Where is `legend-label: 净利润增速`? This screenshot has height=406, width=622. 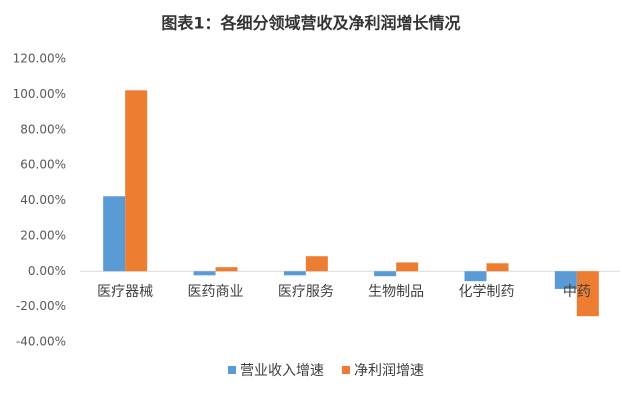
legend-label: 净利润增速 is located at coordinates (389, 371).